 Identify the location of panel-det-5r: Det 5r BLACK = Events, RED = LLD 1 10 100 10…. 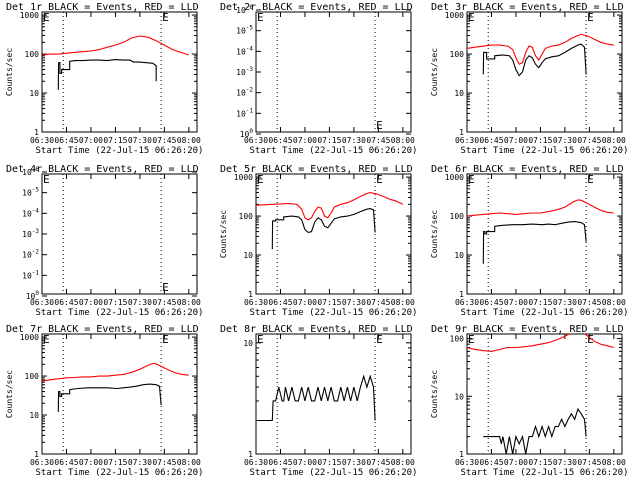
(318, 241).